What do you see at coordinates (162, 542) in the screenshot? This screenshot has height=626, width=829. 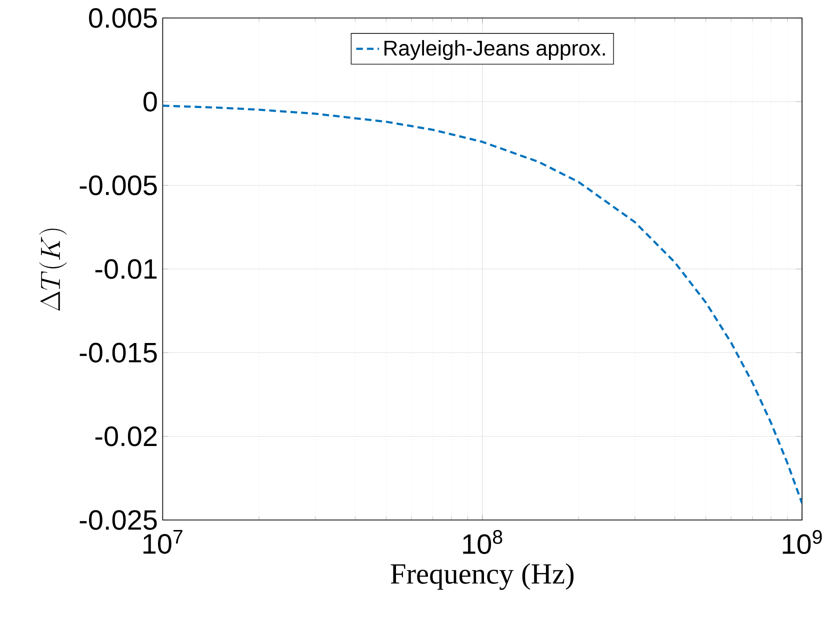 I see `x-tick-label: 10$^{7}$` at bounding box center [162, 542].